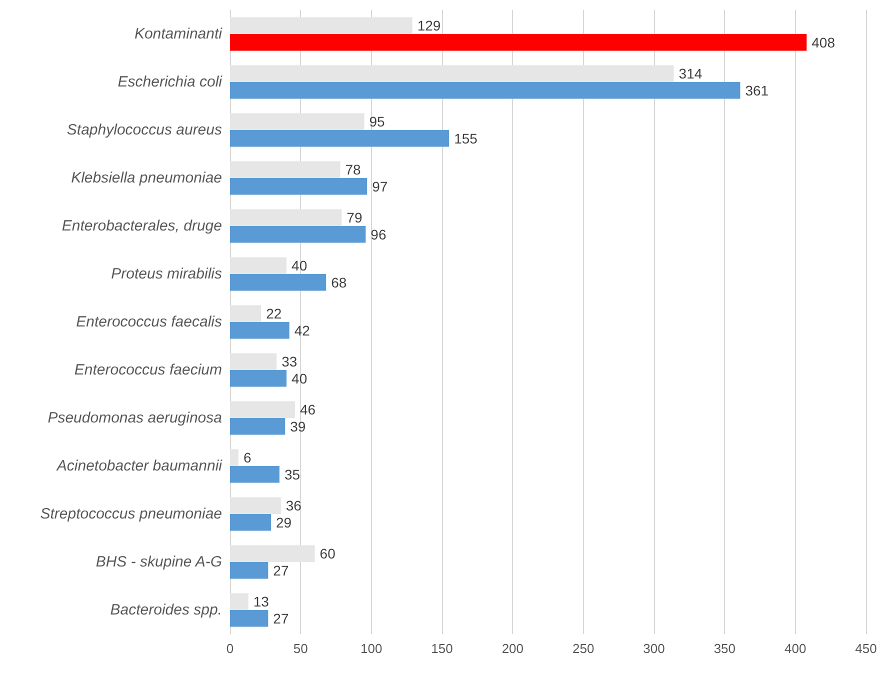 This screenshot has width=886, height=674. I want to click on y-tick-label: Proteus mirabilis, so click(166, 274).